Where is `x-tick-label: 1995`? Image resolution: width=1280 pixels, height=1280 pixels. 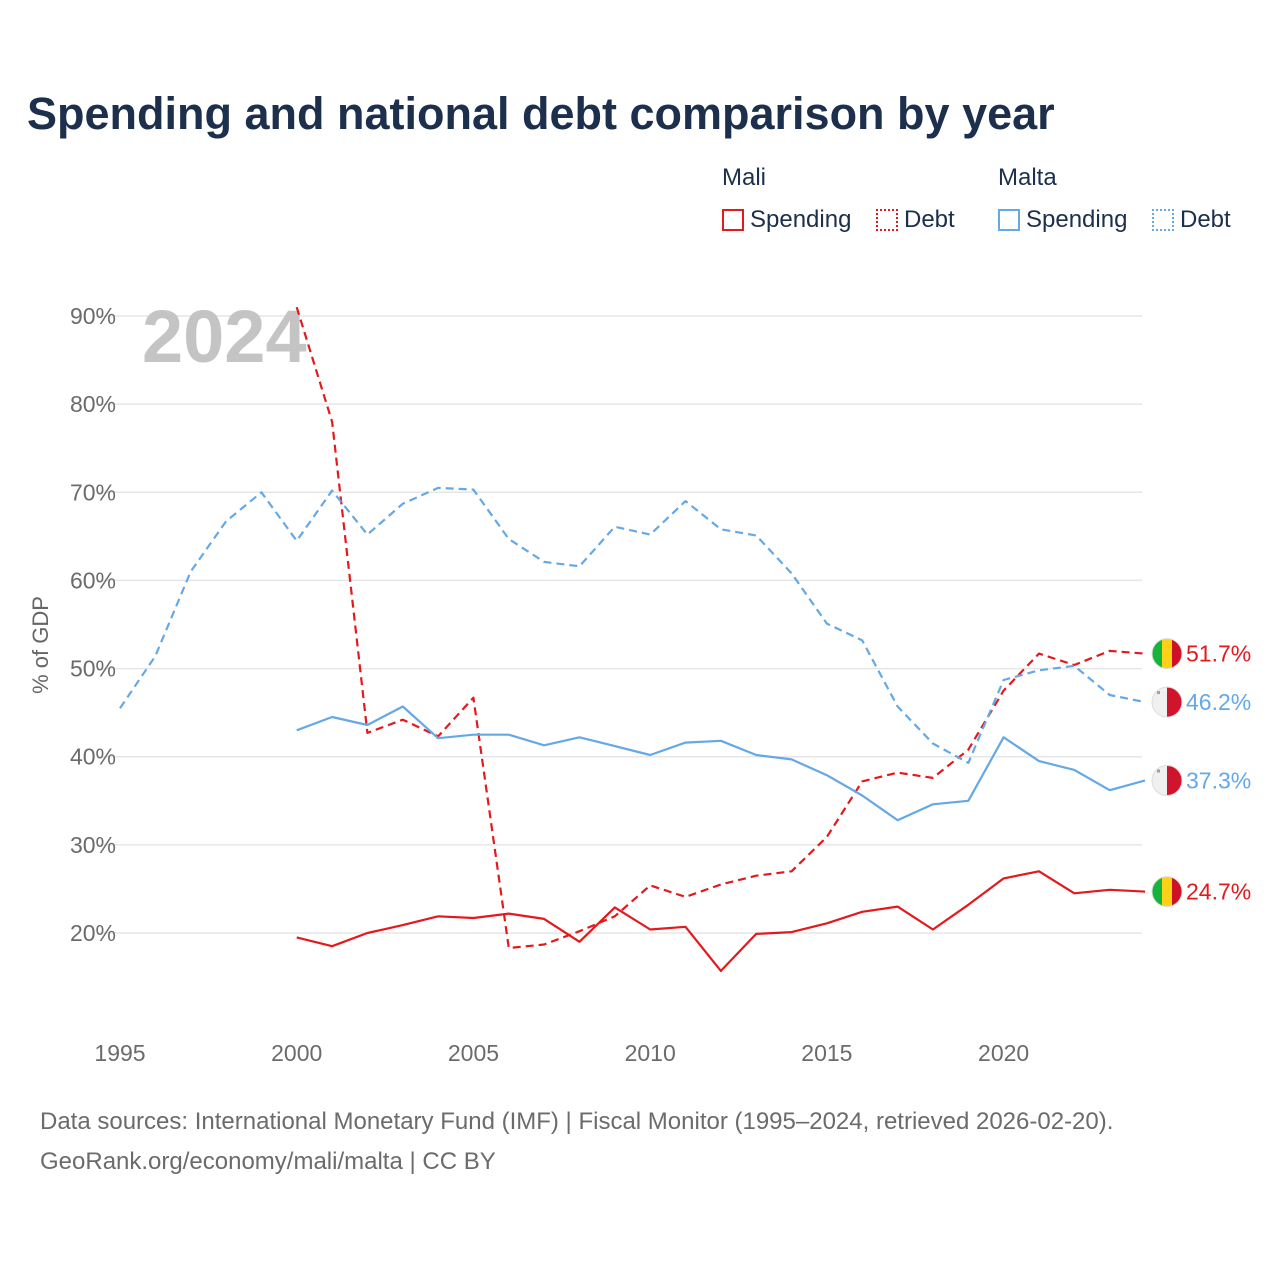 x-tick-label: 1995 is located at coordinates (119, 1053).